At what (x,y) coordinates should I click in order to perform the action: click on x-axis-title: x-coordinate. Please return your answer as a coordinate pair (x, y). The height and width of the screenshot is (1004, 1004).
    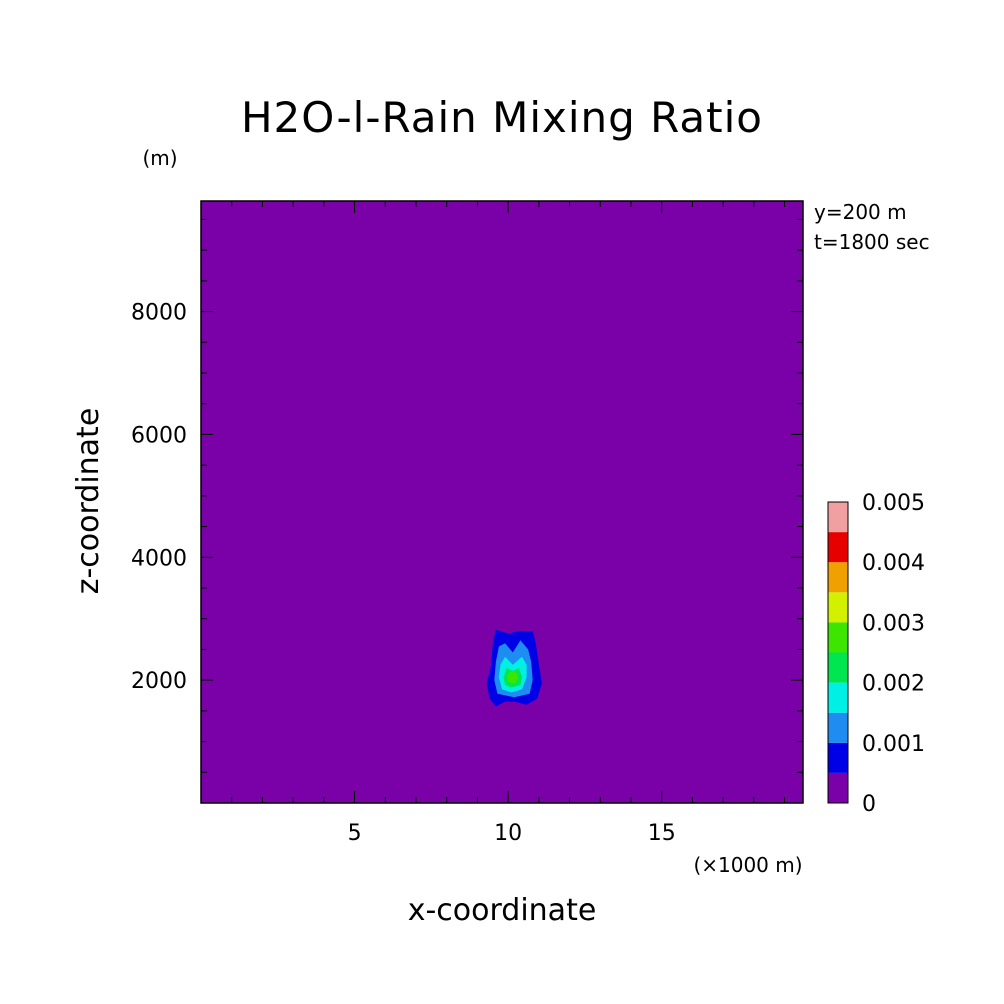
    Looking at the image, I should click on (502, 910).